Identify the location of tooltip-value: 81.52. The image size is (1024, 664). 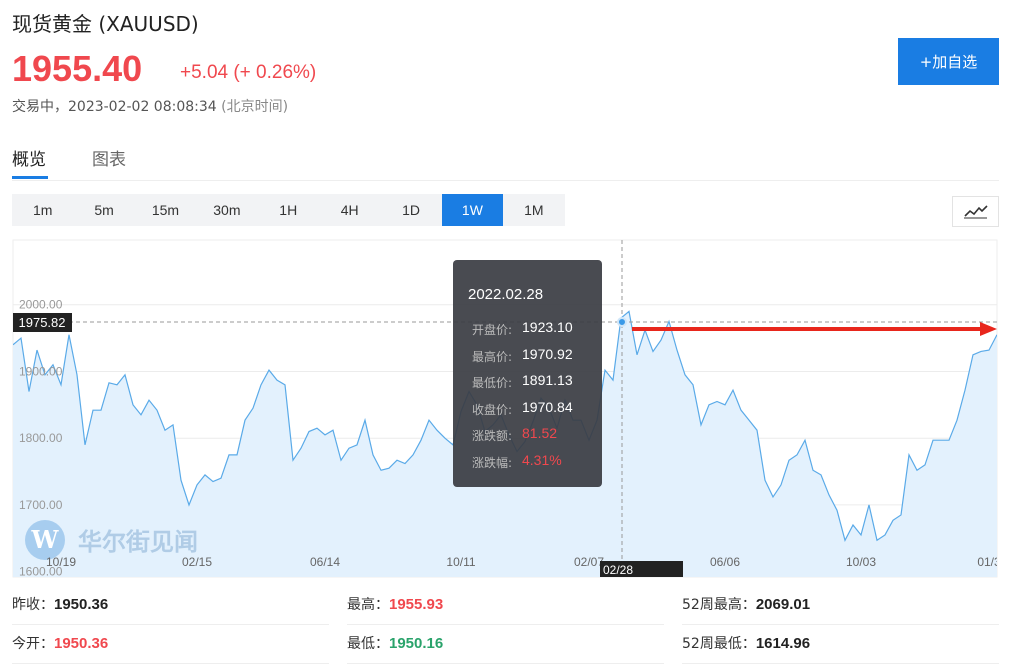
(540, 433).